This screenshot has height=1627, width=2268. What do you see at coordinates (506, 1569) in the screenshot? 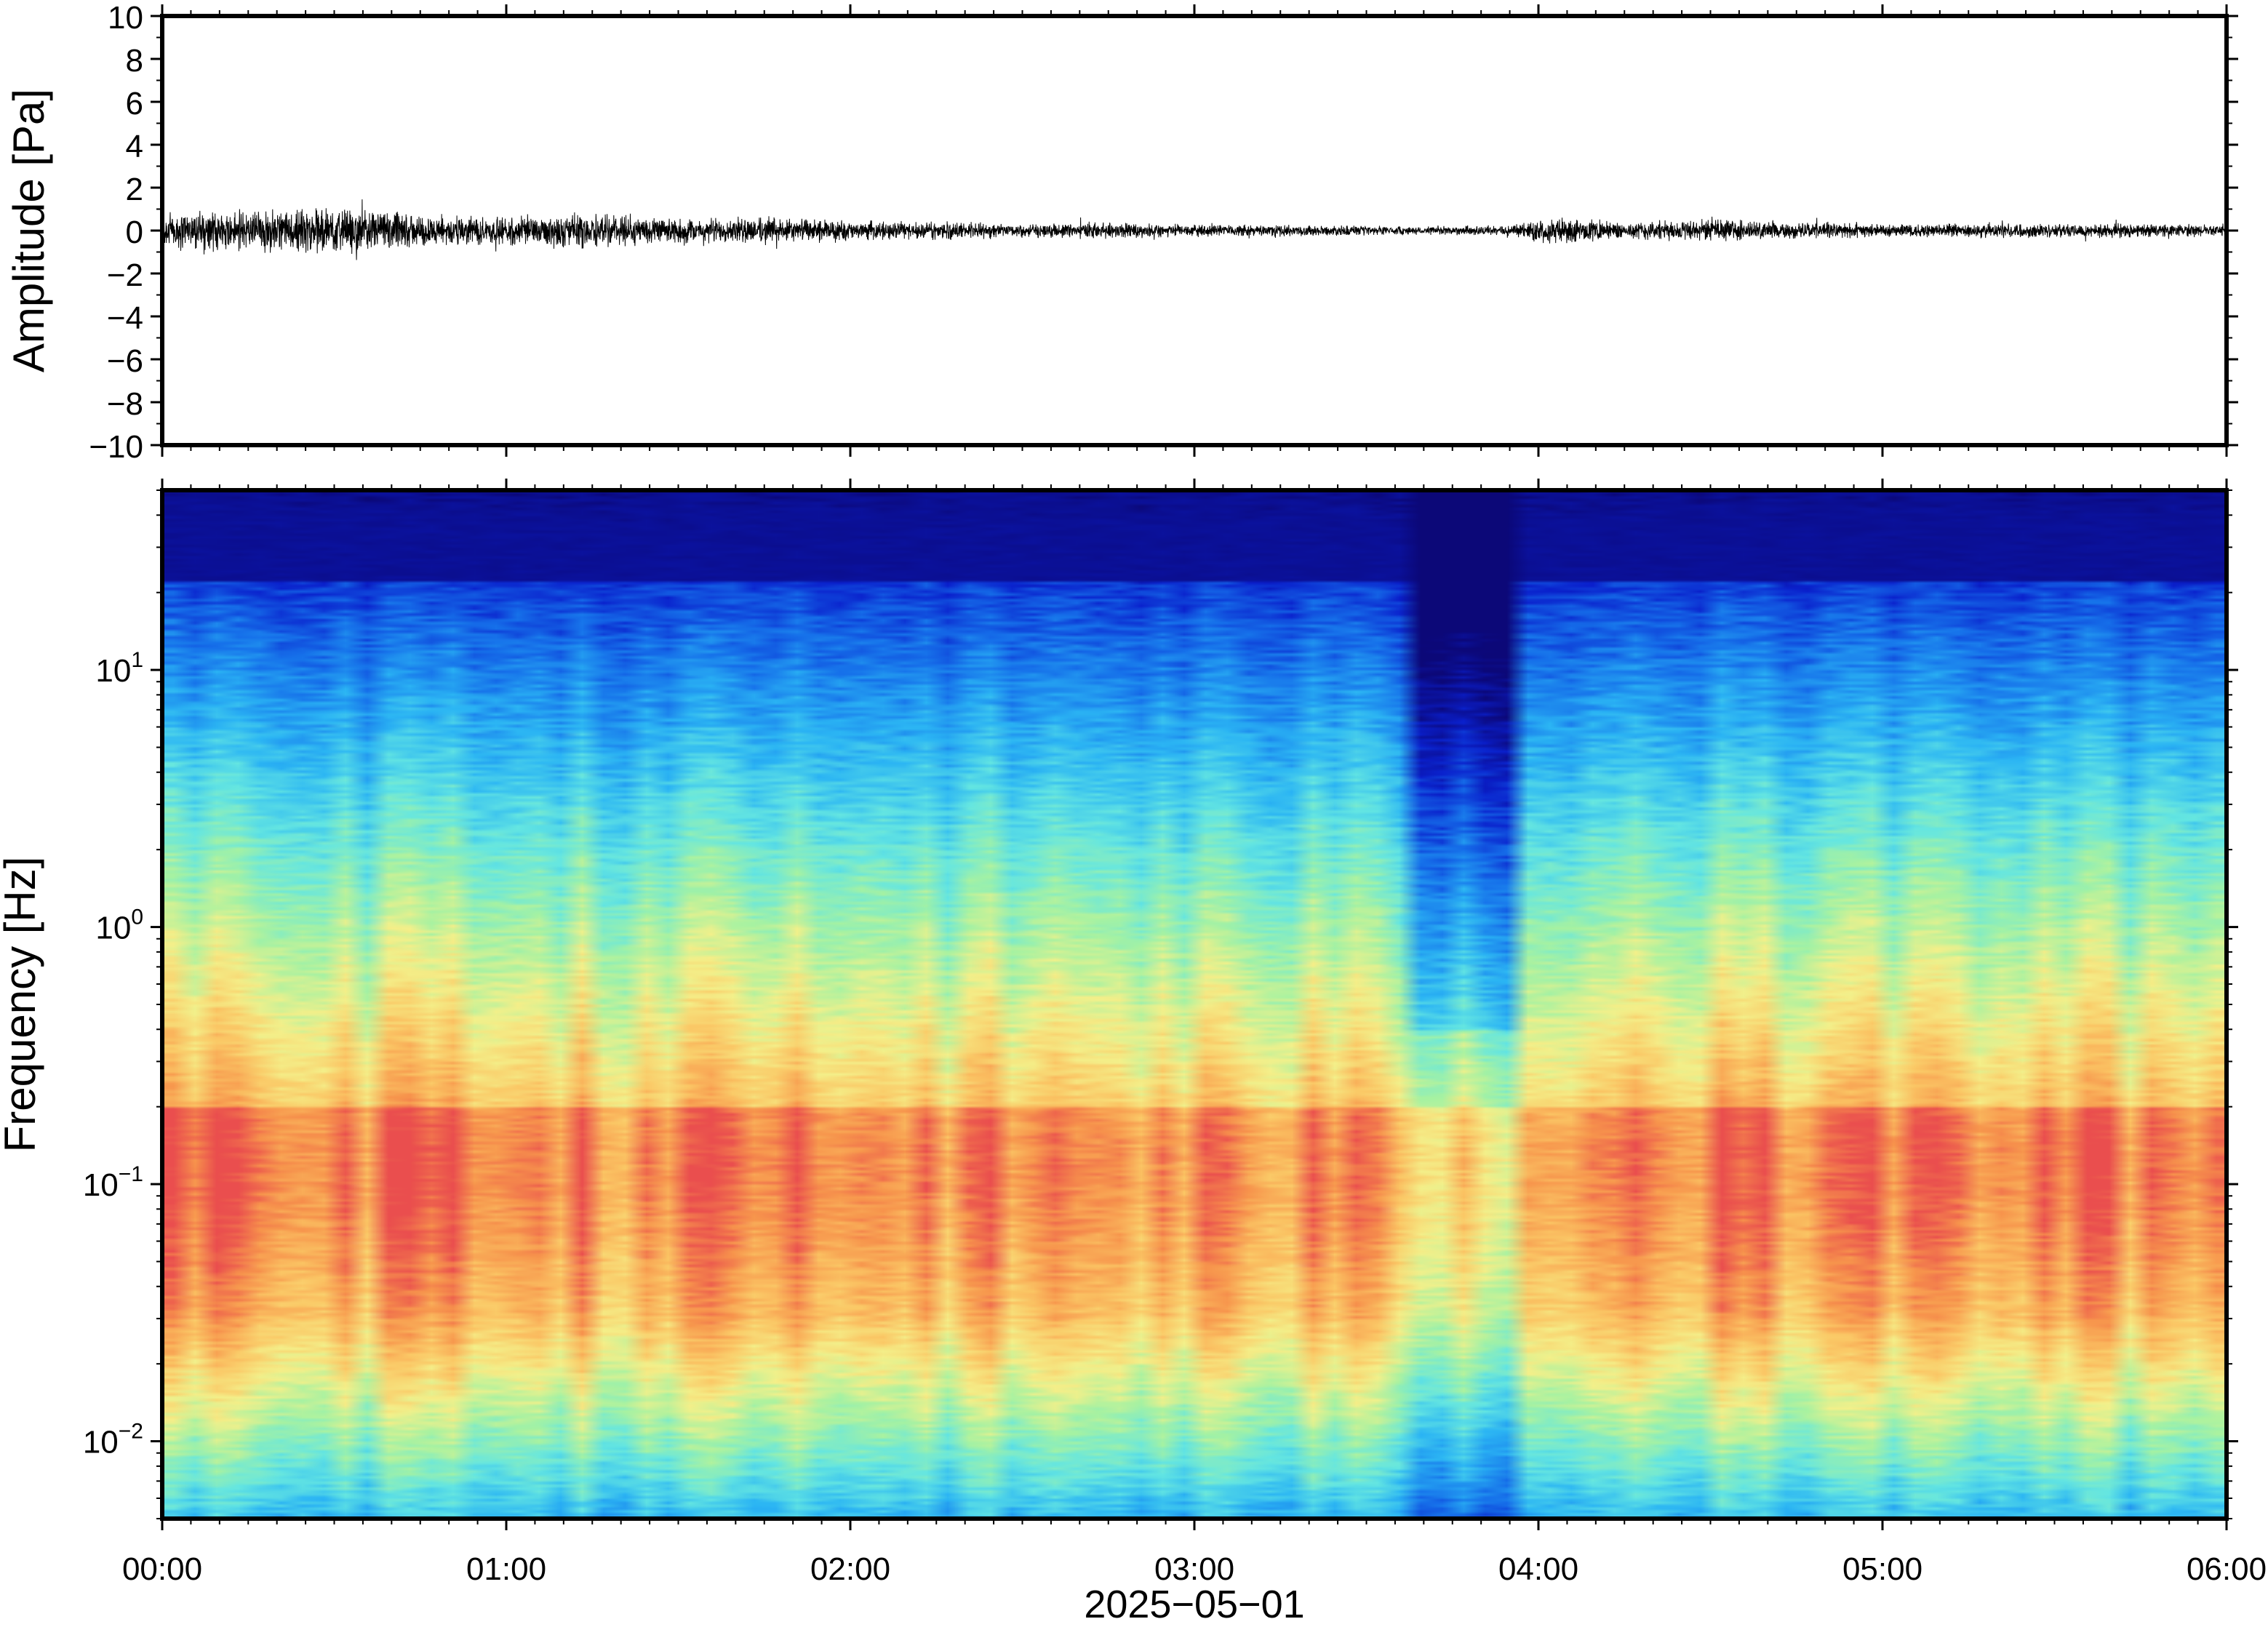
I see `spectrogram-xtick-label: 01:00` at bounding box center [506, 1569].